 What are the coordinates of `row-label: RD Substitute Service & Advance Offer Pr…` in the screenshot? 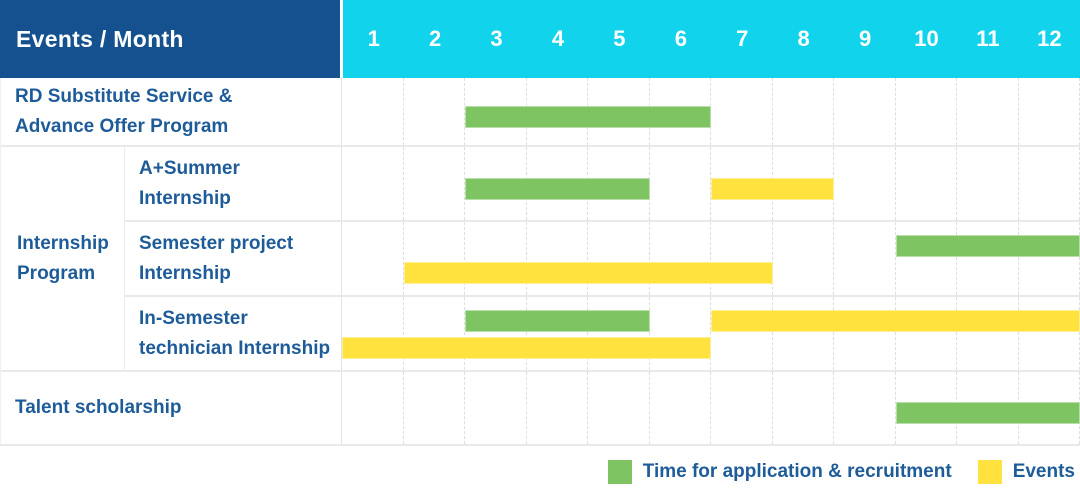 It's located at (171, 111).